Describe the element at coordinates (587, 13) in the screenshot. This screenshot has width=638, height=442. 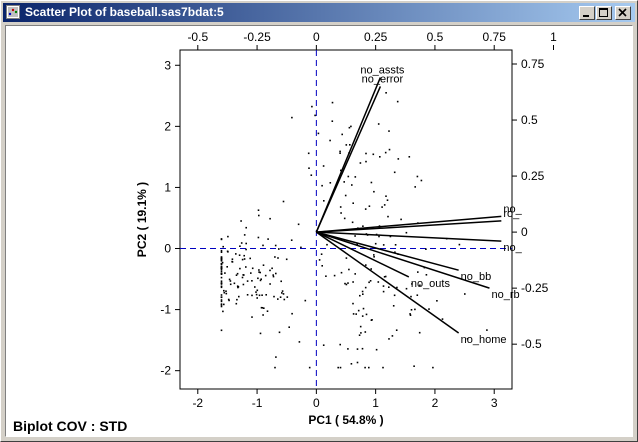
I see `minimize-button` at that location.